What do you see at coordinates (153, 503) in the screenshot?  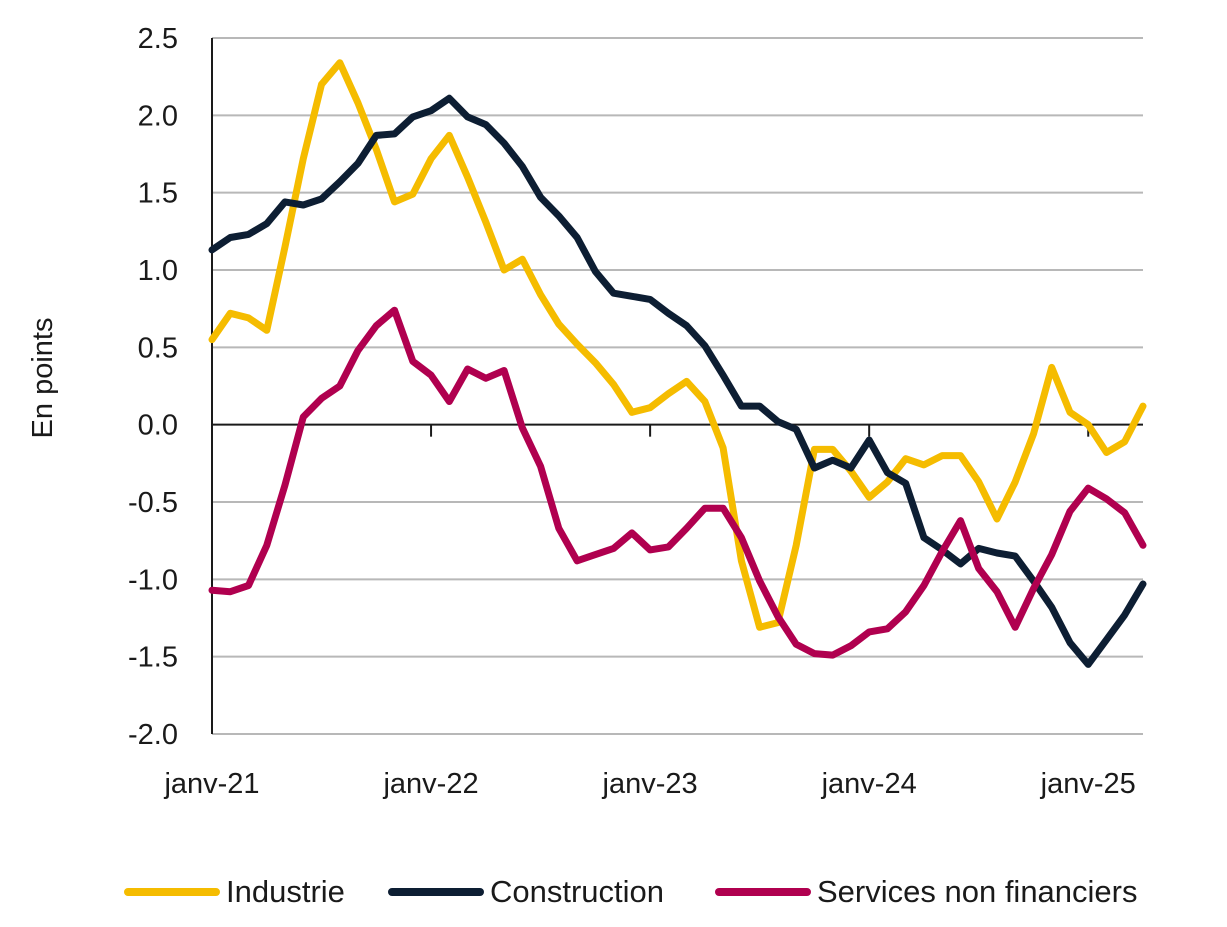 I see `y-tick-label: -0.5` at bounding box center [153, 503].